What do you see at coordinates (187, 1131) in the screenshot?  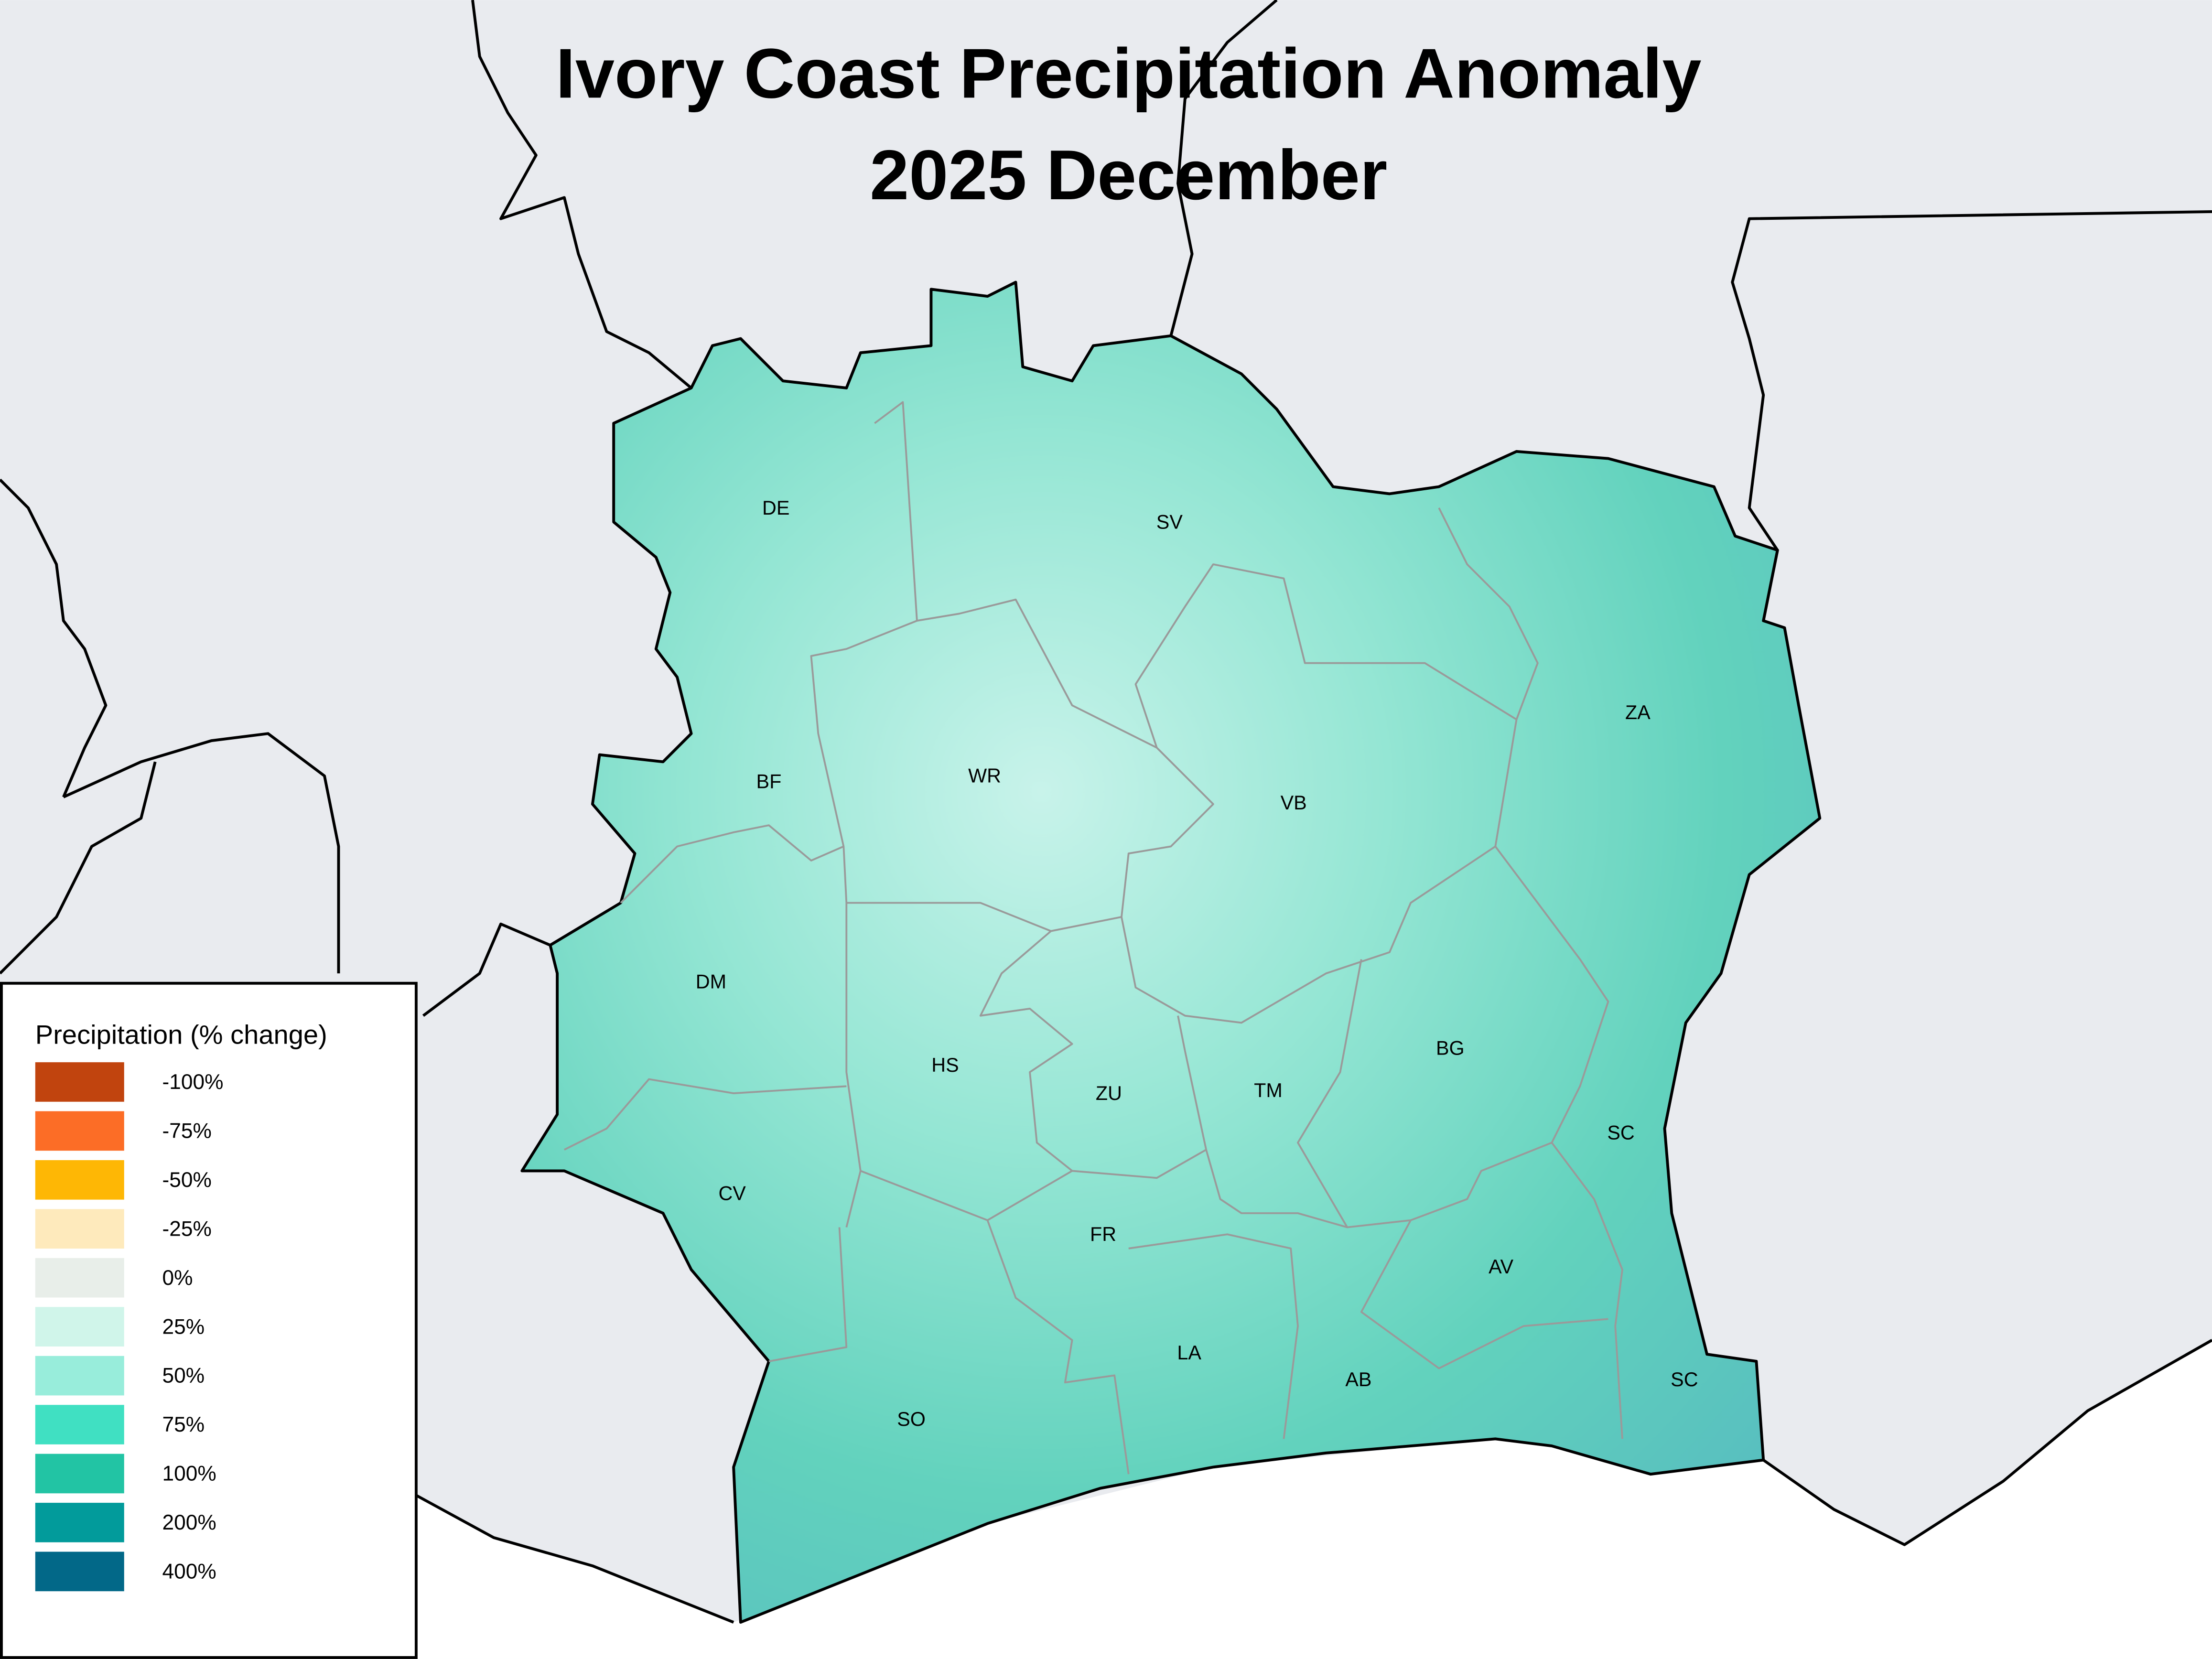 I see `legend-label: -75%` at bounding box center [187, 1131].